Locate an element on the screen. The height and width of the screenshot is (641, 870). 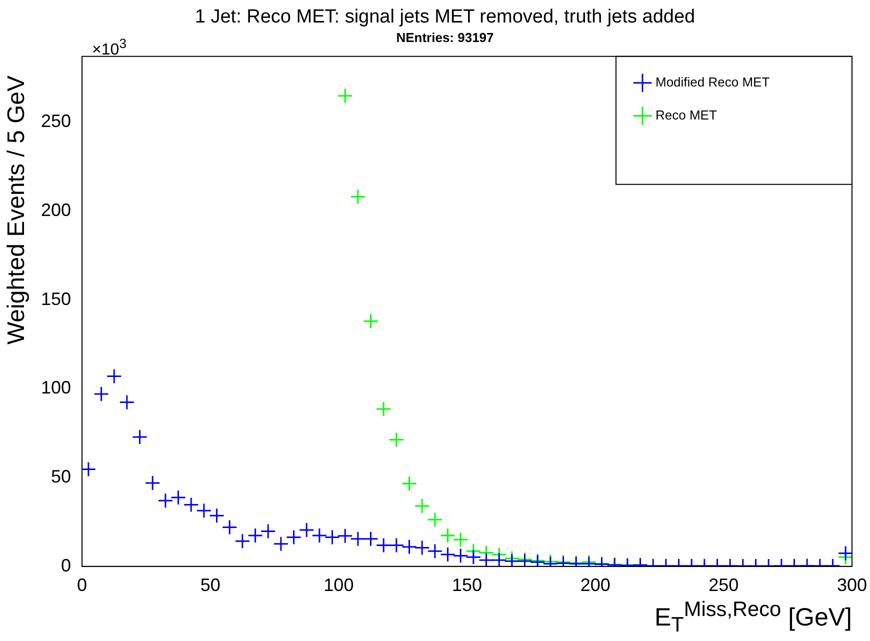
x-tick-label: 300 is located at coordinates (852, 585).